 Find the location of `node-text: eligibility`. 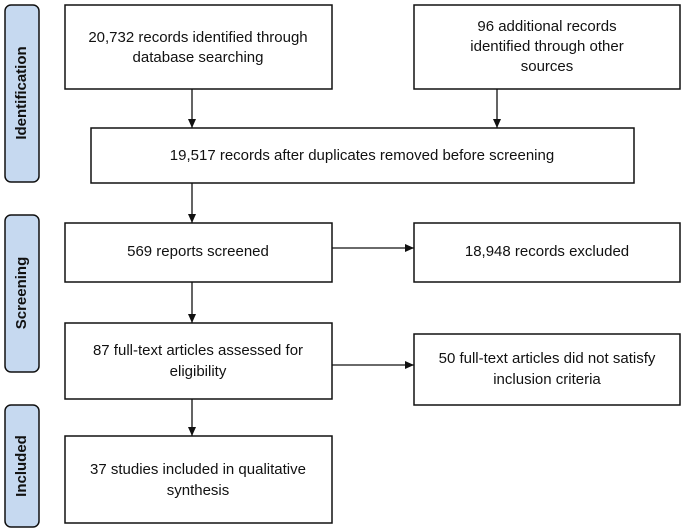

node-text: eligibility is located at coordinates (198, 371).